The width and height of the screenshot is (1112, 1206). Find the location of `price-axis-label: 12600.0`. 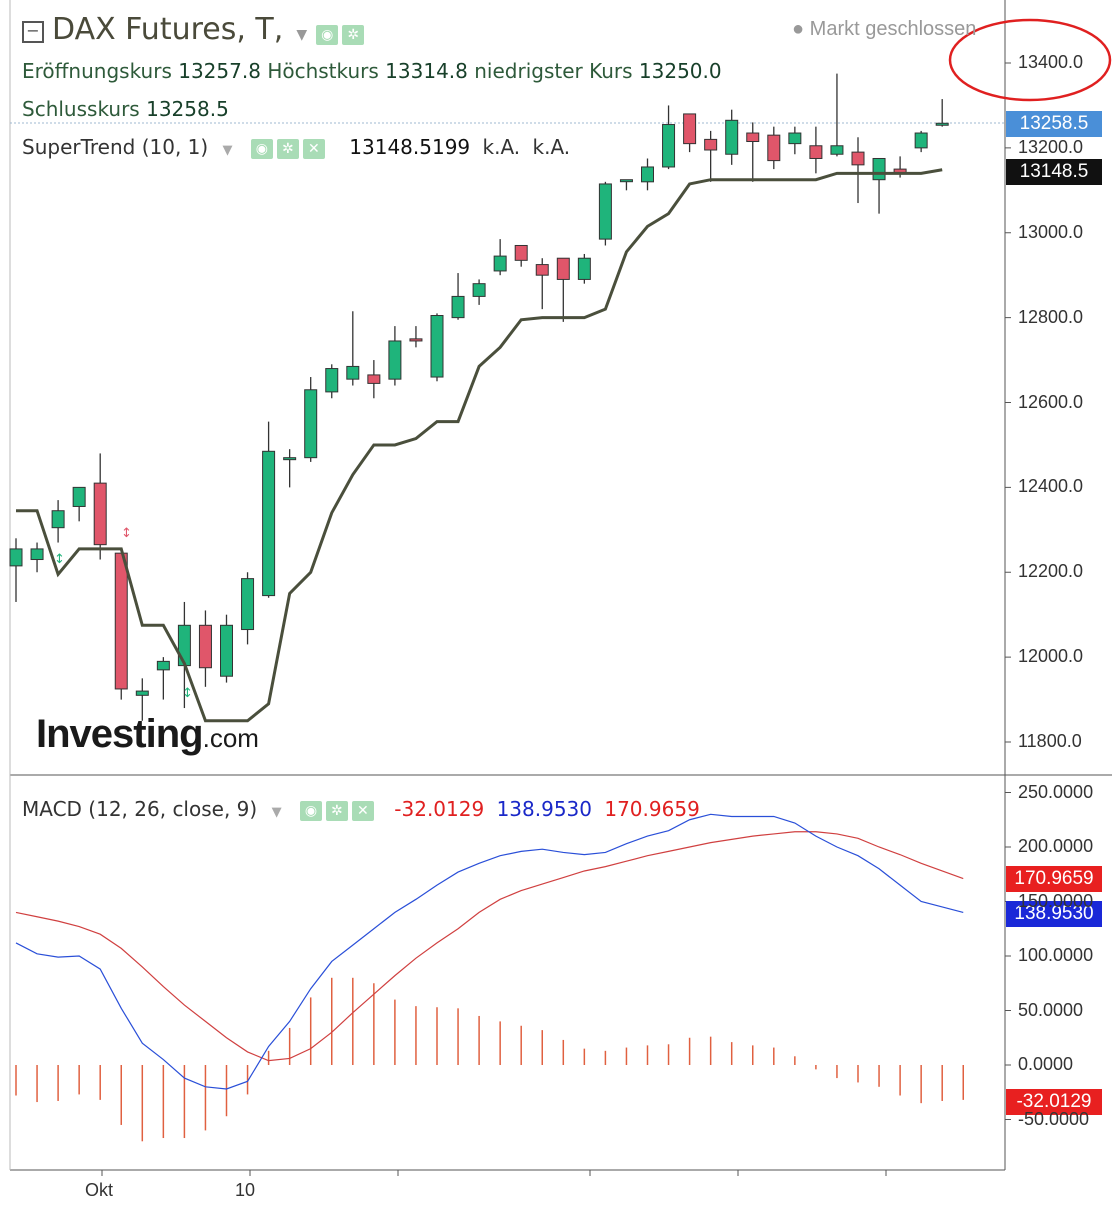

price-axis-label: 12600.0 is located at coordinates (1051, 401).